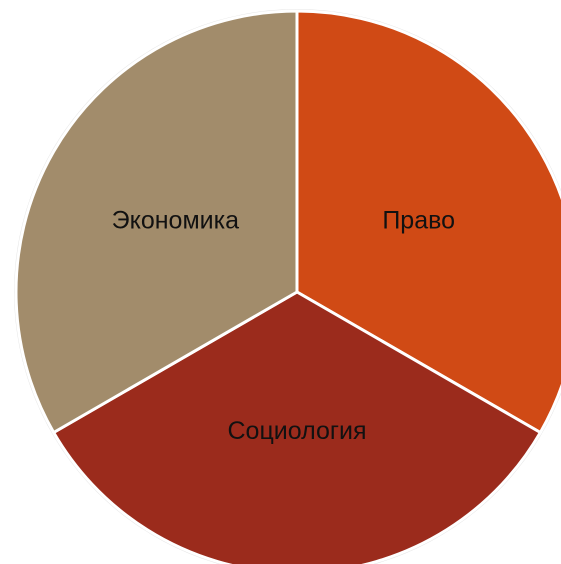 The height and width of the screenshot is (564, 561). I want to click on slice-label-3: Экономика, so click(175, 220).